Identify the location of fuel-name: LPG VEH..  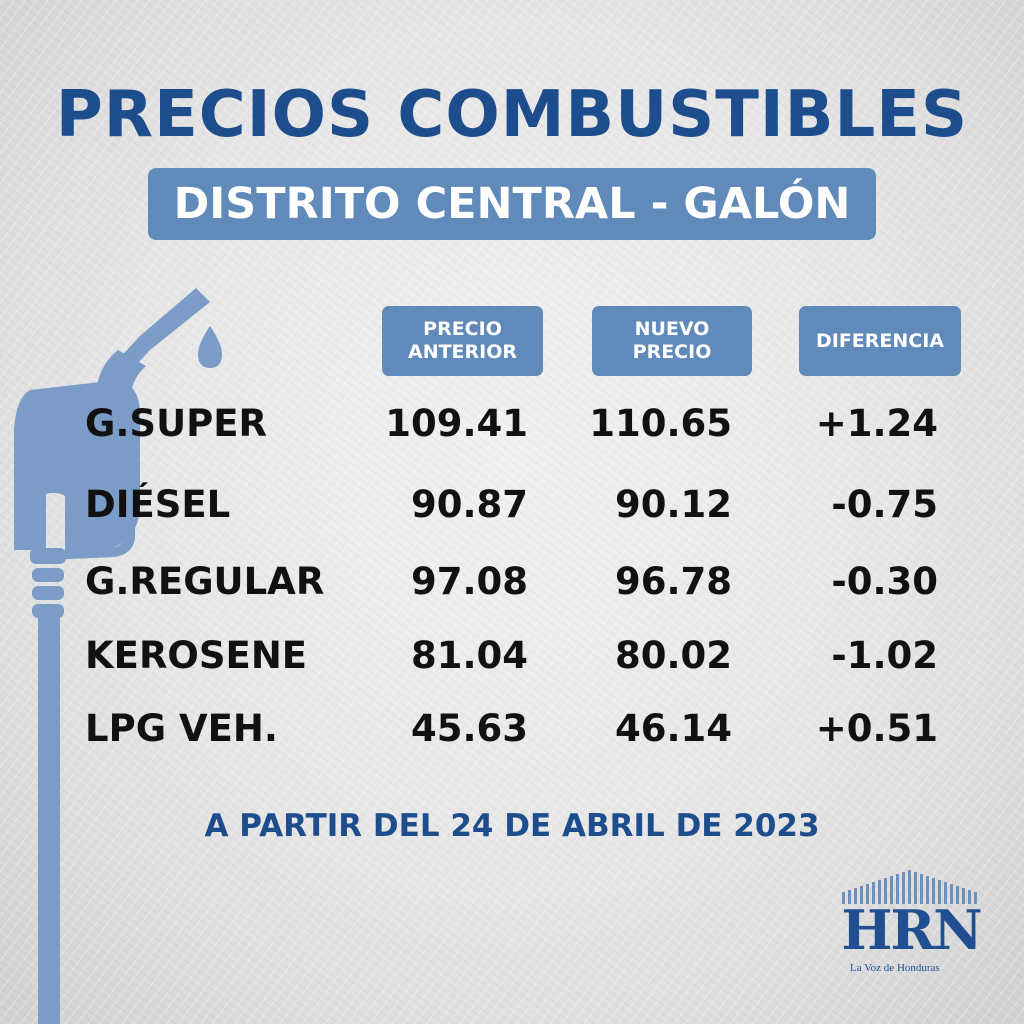
(181, 728).